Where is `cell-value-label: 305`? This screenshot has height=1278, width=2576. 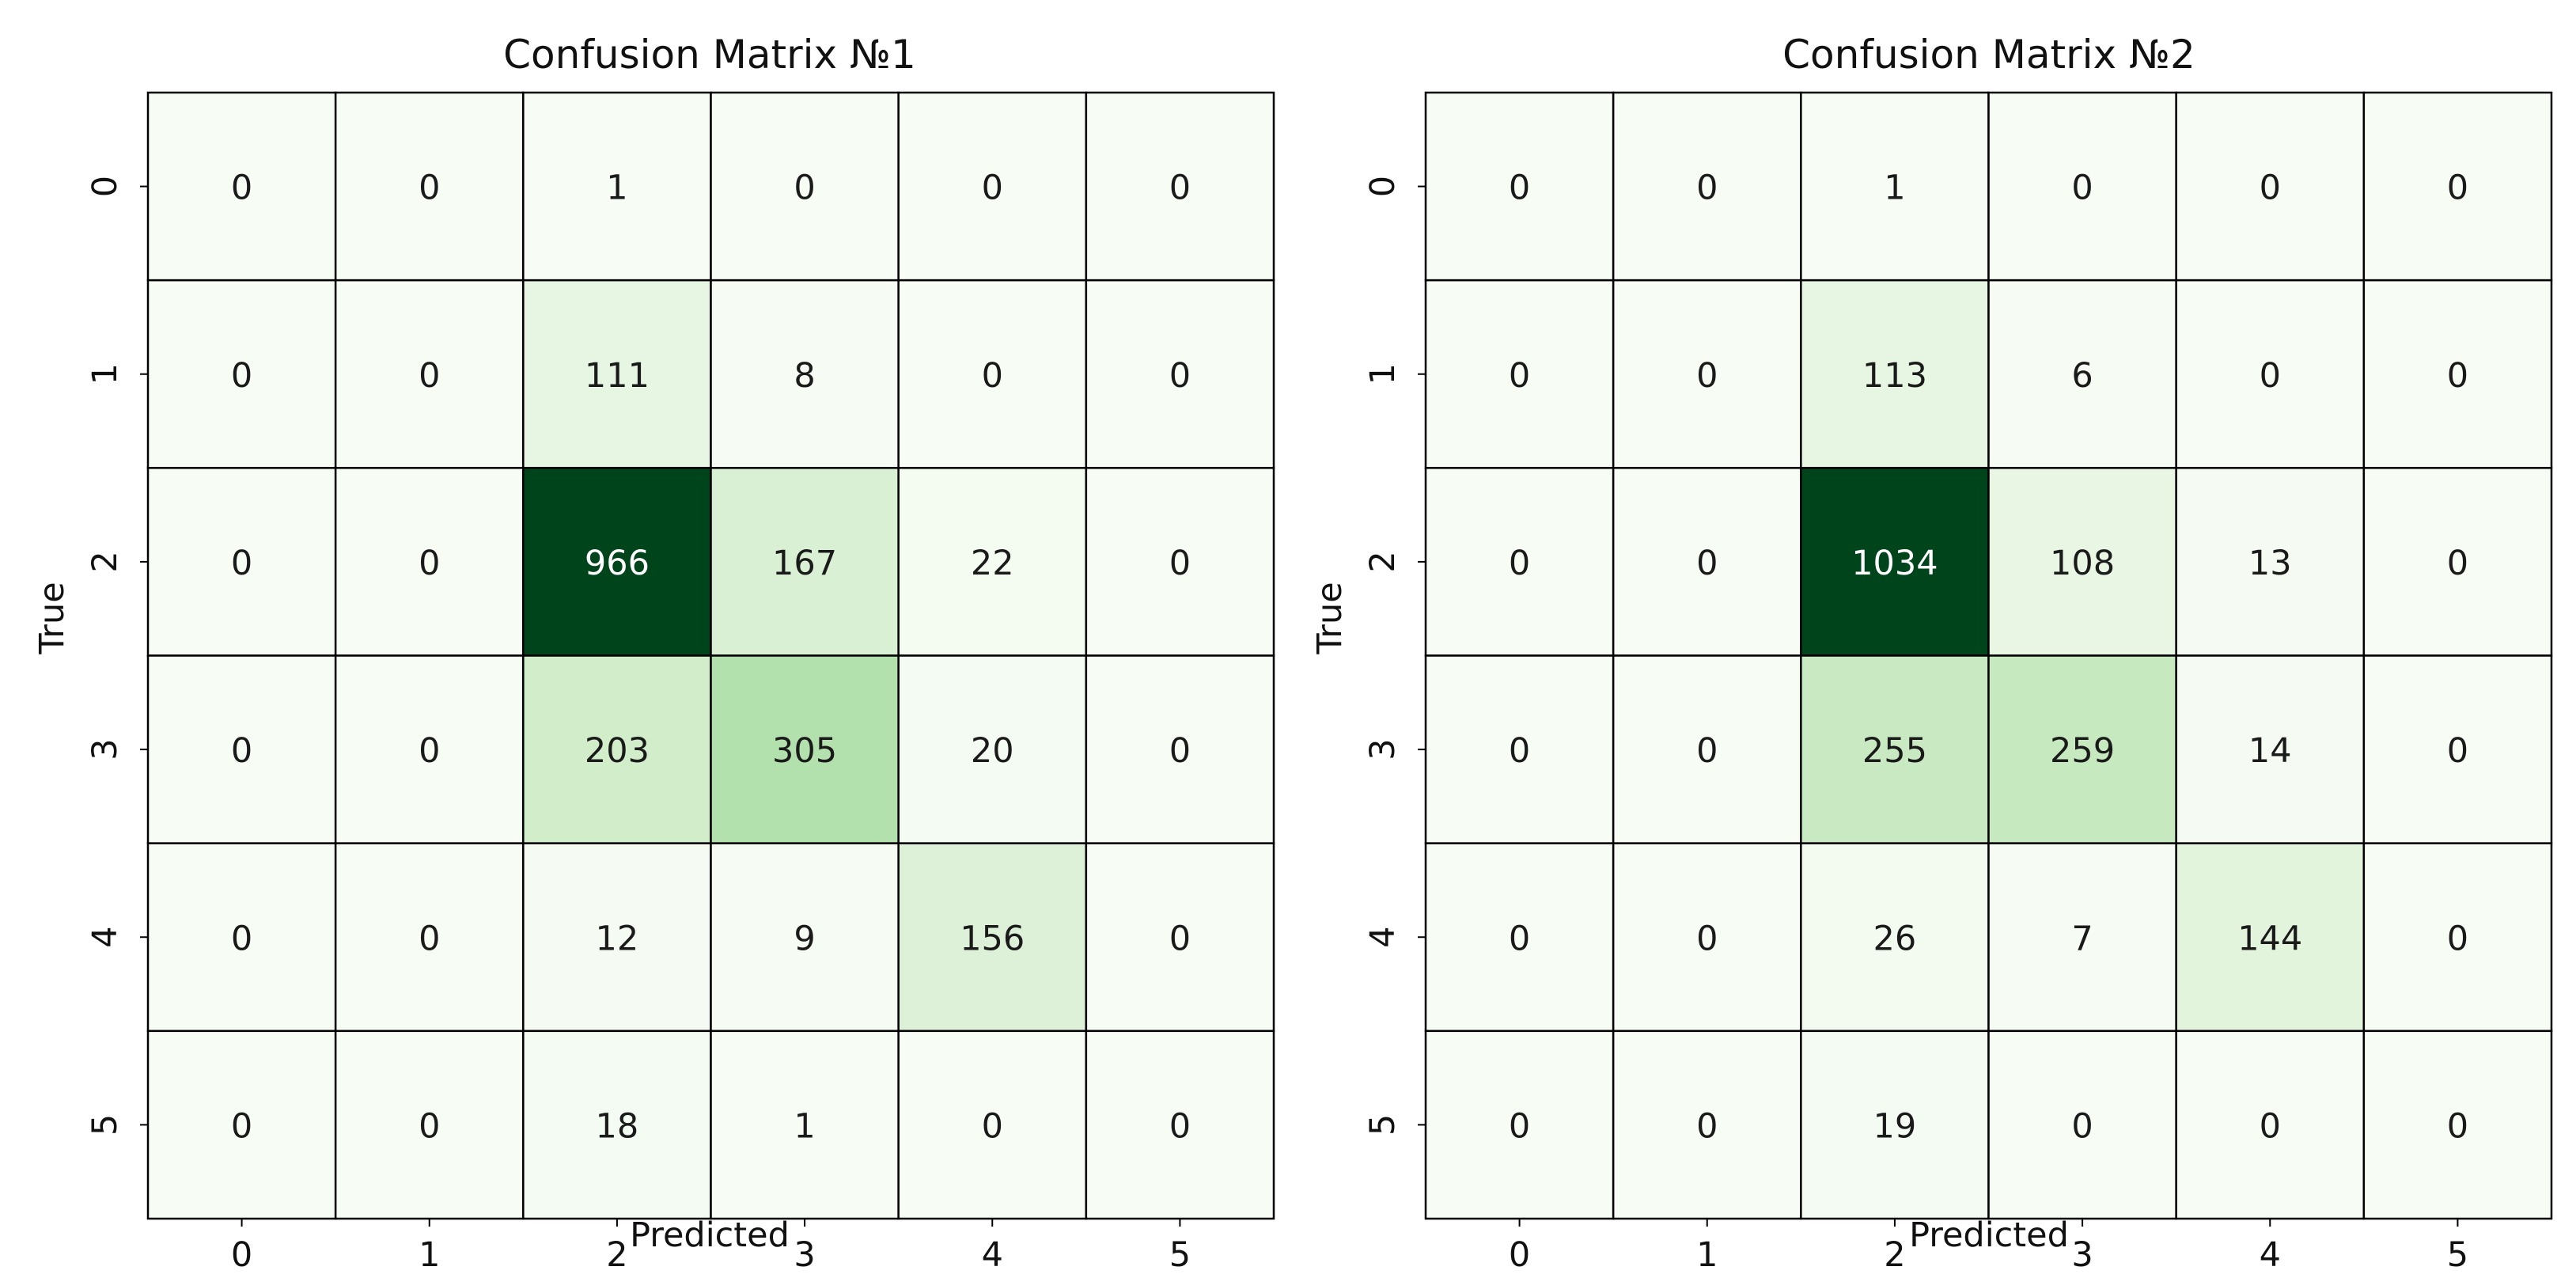
cell-value-label: 305 is located at coordinates (804, 751).